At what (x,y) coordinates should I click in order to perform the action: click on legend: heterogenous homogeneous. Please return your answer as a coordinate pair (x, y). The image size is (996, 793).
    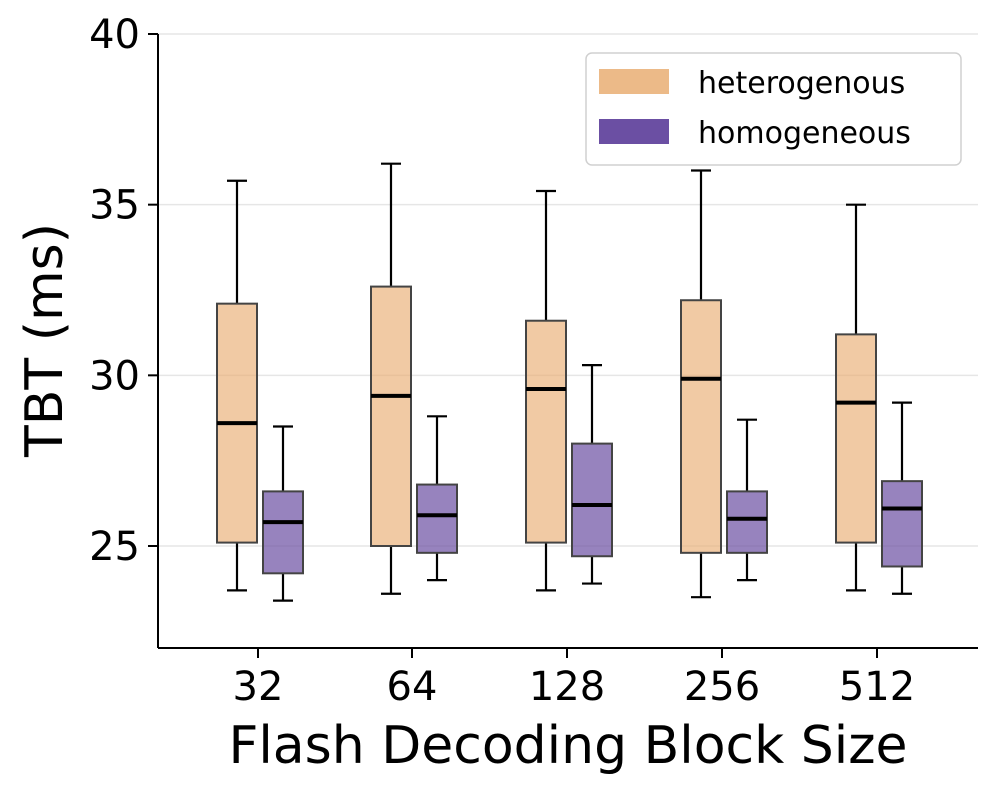
    Looking at the image, I should click on (773, 109).